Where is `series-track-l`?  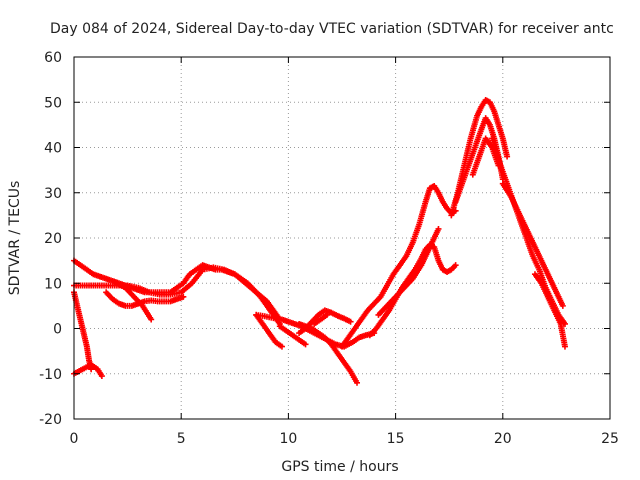
series-track-l is located at coordinates (320, 319).